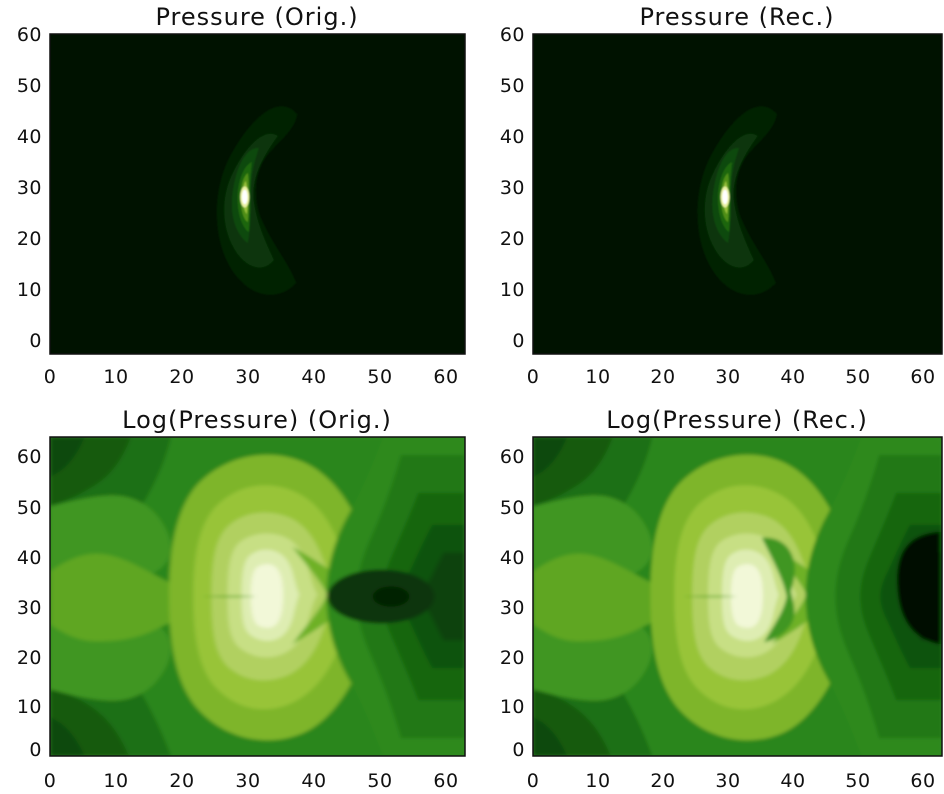 Image resolution: width=944 pixels, height=794 pixels. I want to click on chart-title: Log(Pressure) (Rec.), so click(737, 420).